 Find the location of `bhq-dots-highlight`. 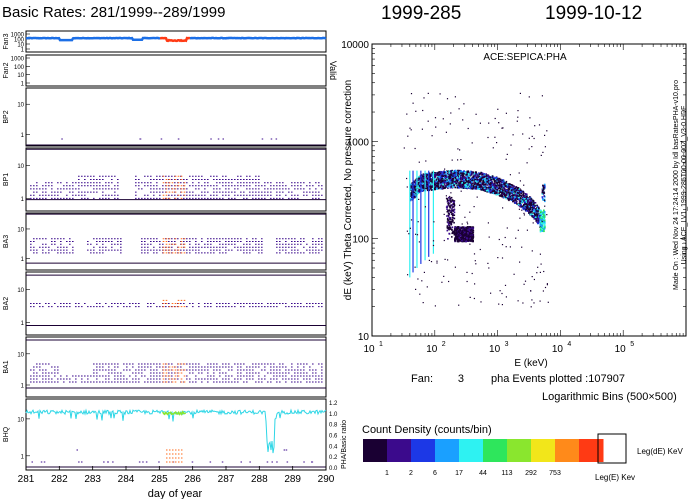

bhq-dots-highlight is located at coordinates (174, 456).